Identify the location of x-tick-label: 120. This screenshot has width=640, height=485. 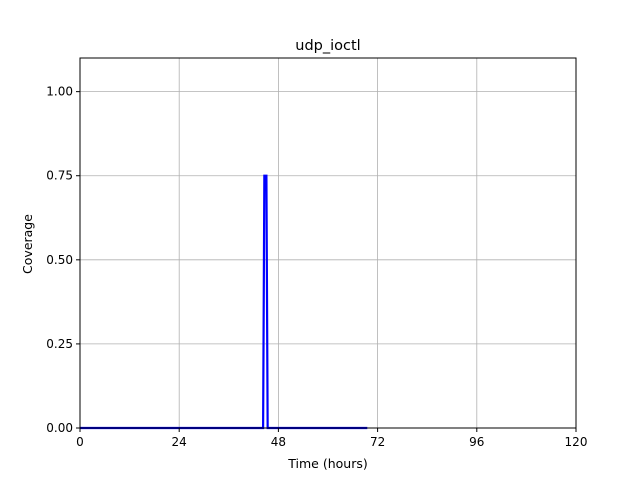
(576, 442).